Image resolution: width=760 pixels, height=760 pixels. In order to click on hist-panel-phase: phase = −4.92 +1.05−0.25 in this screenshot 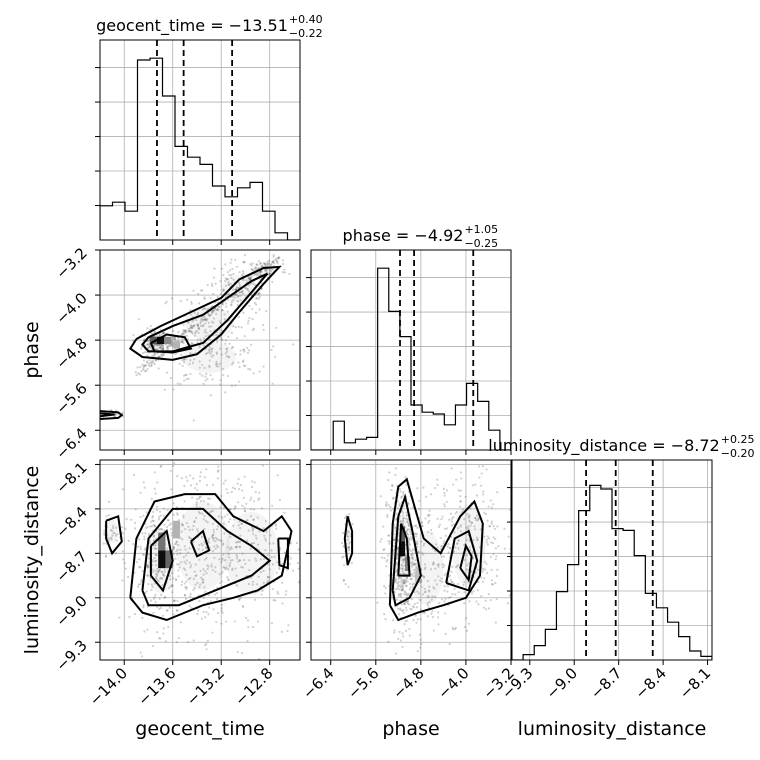, I will do `click(409, 339)`.